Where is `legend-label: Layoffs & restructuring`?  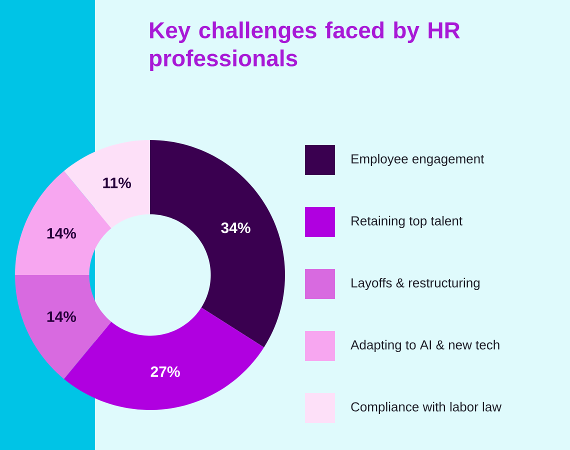
legend-label: Layoffs & restructuring is located at coordinates (416, 284).